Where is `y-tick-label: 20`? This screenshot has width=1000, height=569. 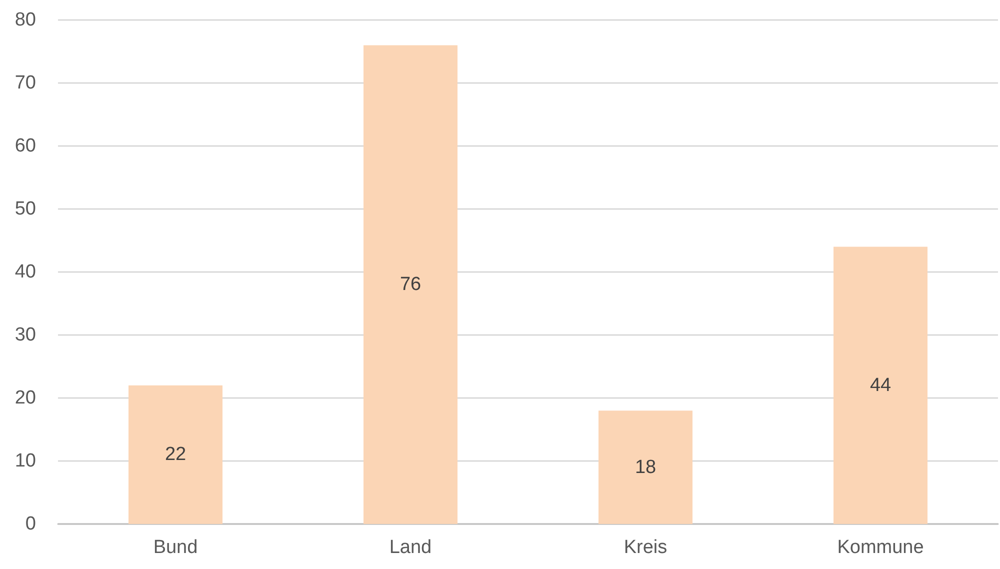 y-tick-label: 20 is located at coordinates (25, 398).